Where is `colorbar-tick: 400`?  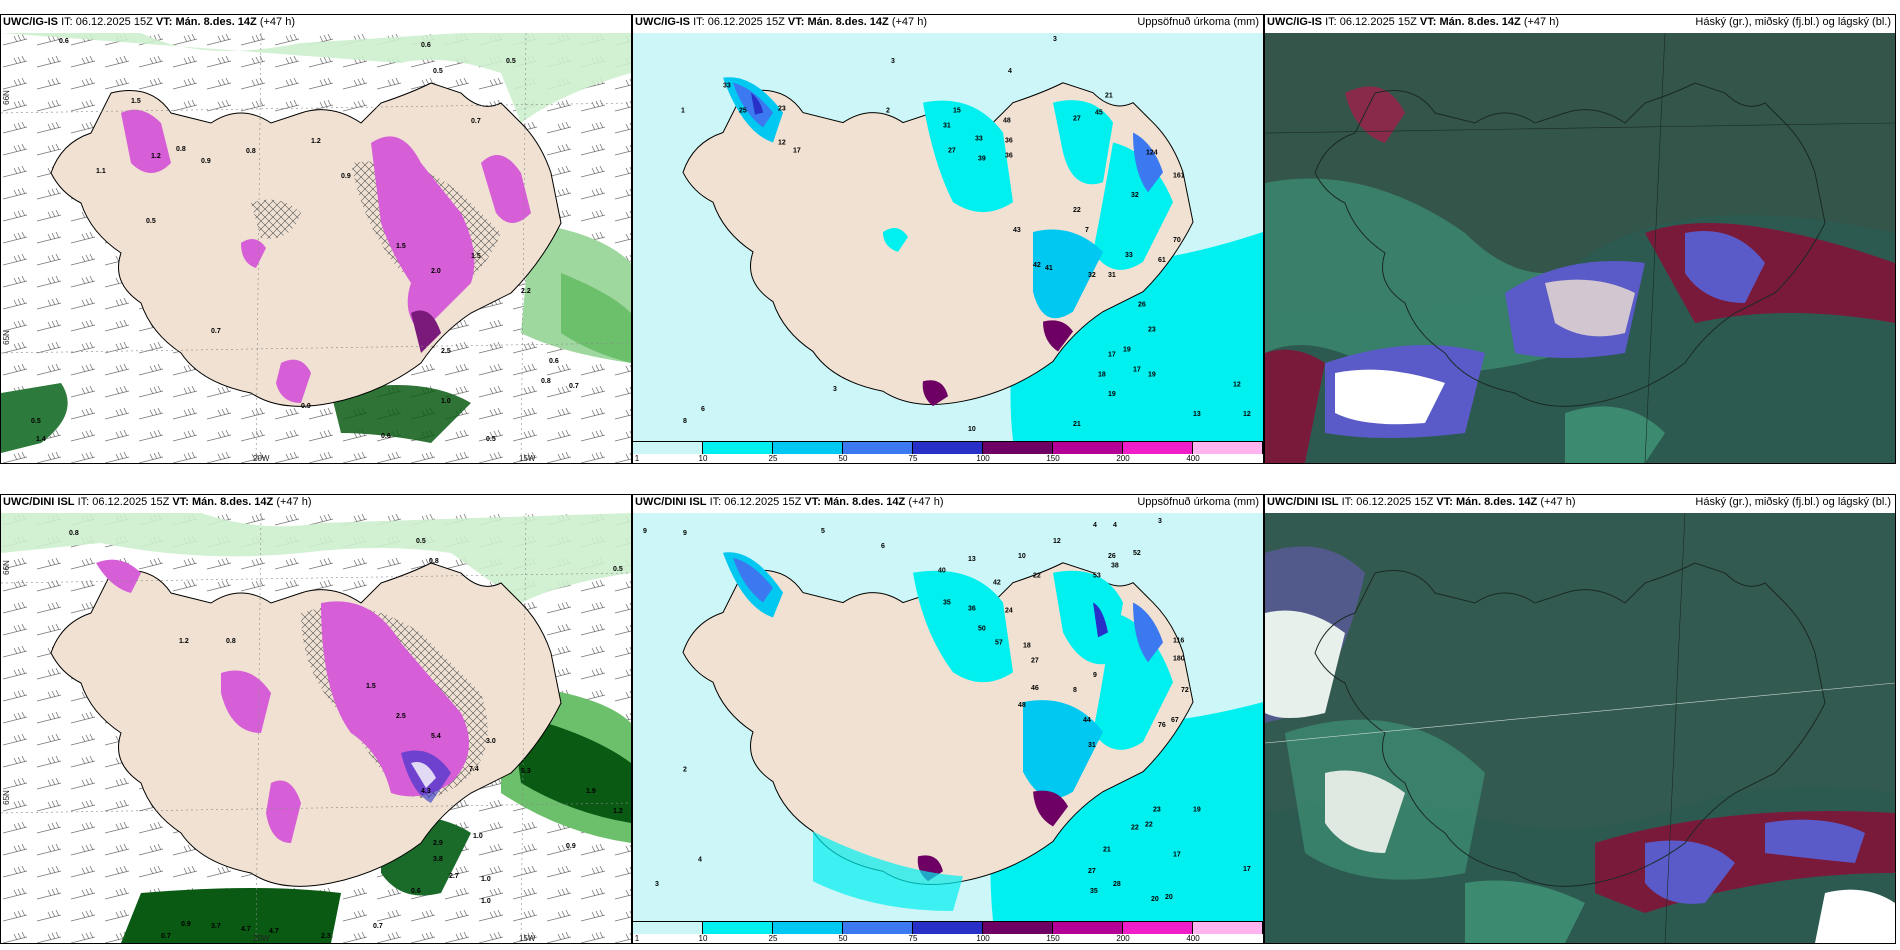
colorbar-tick: 400 is located at coordinates (1193, 938).